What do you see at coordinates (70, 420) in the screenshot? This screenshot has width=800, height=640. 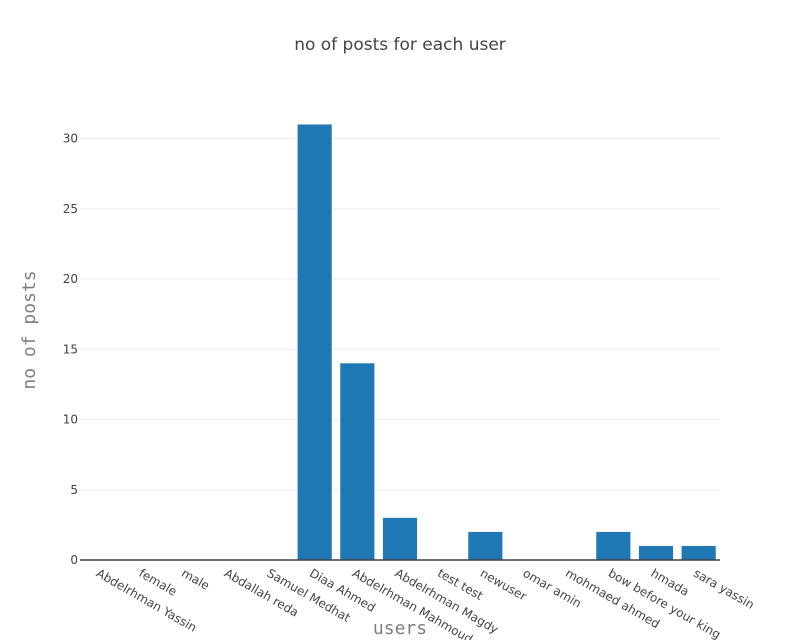 I see `y-tick-label: 10` at bounding box center [70, 420].